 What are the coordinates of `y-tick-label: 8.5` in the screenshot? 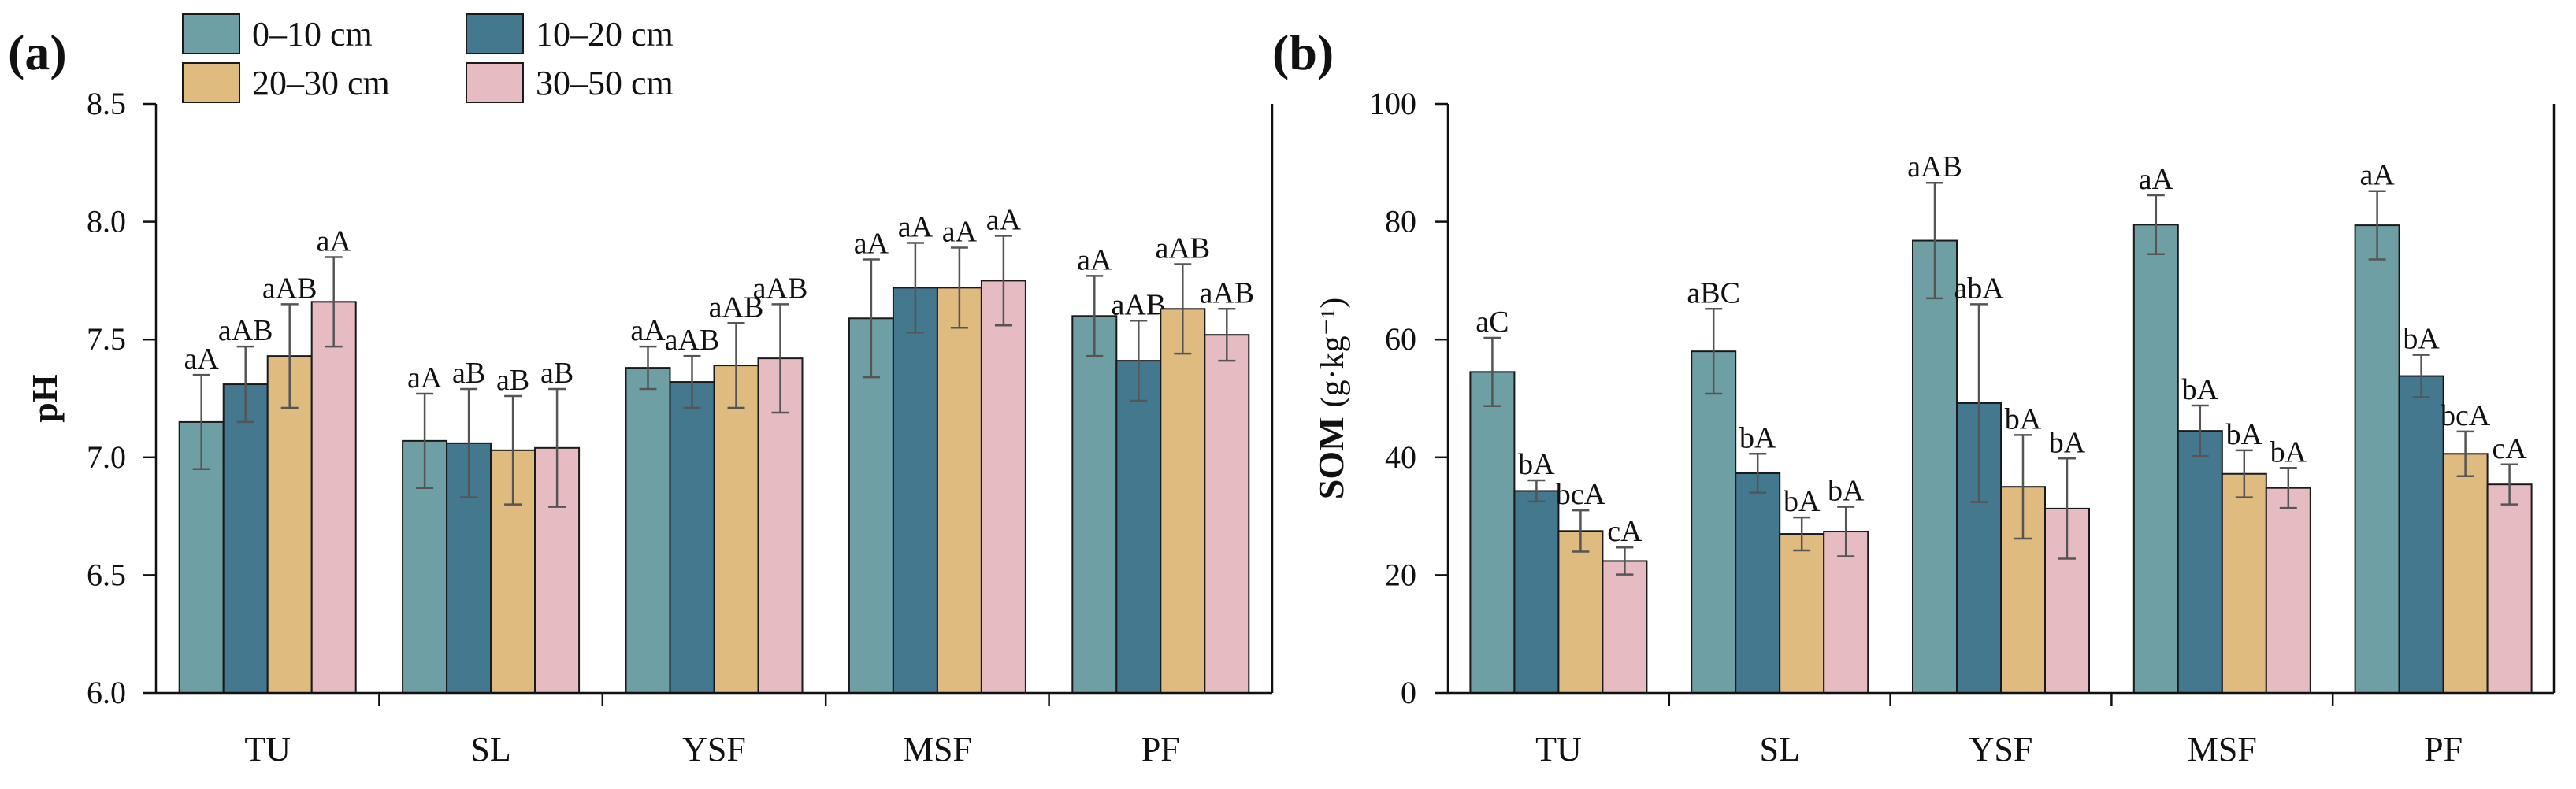 It's located at (106, 104).